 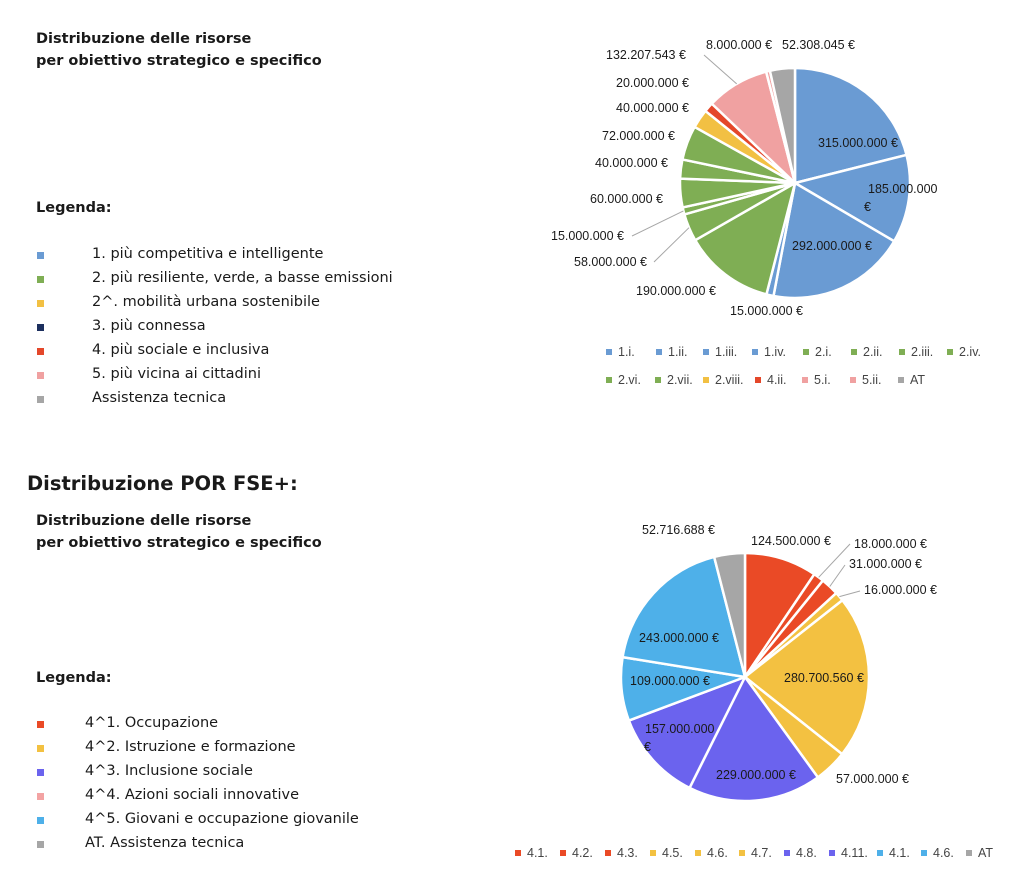 What do you see at coordinates (818, 45) in the screenshot?
I see `data-label: 52.308.045 €` at bounding box center [818, 45].